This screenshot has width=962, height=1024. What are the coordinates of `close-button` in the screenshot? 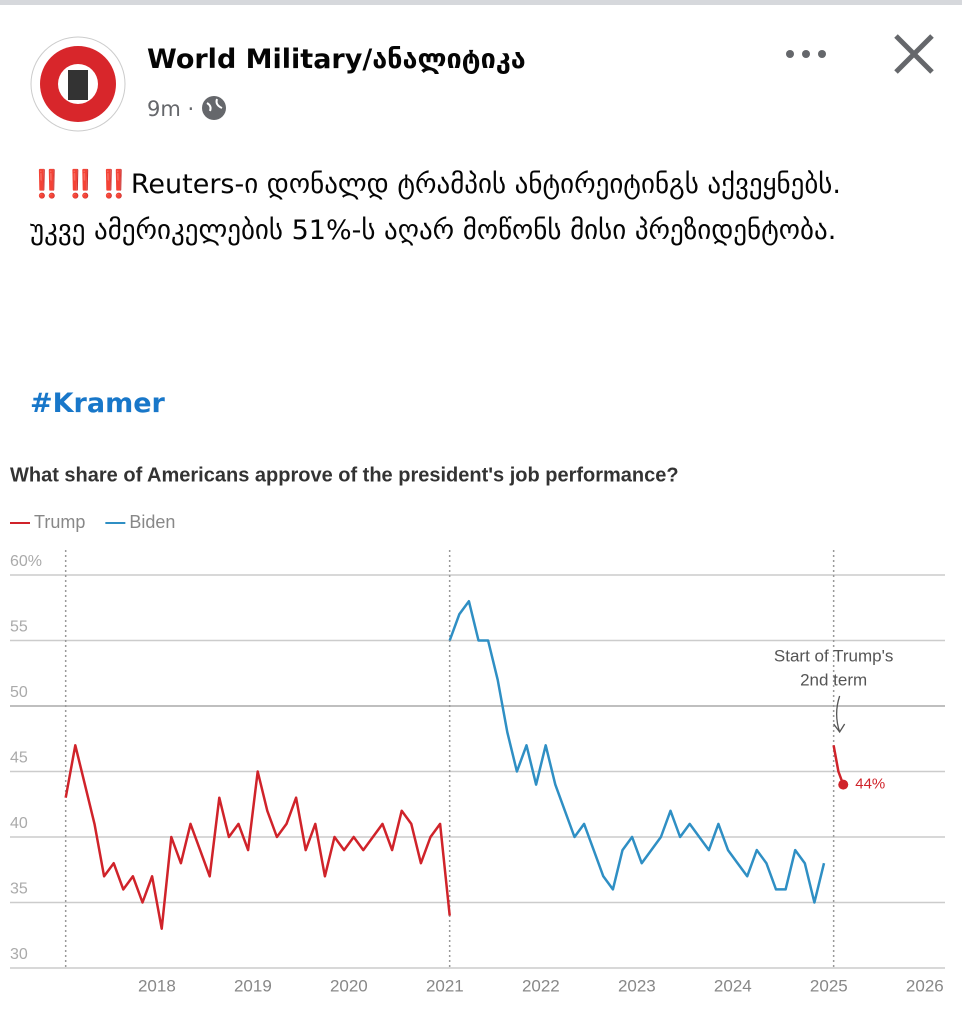 It's located at (914, 54).